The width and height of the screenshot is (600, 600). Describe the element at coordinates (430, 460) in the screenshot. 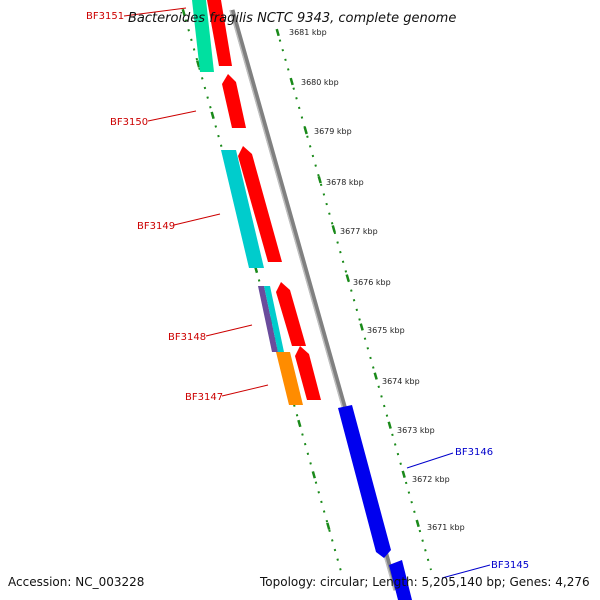

I see `leader-bf3146` at that location.